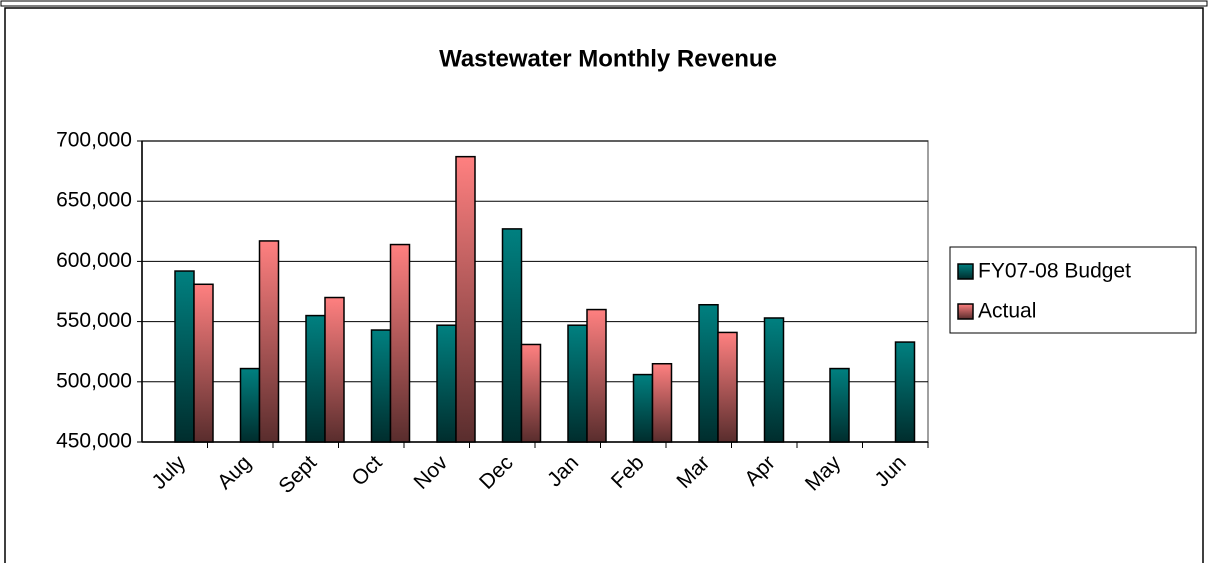  What do you see at coordinates (608, 58) in the screenshot?
I see `chart-title: Wastewater Monthly Revenue` at bounding box center [608, 58].